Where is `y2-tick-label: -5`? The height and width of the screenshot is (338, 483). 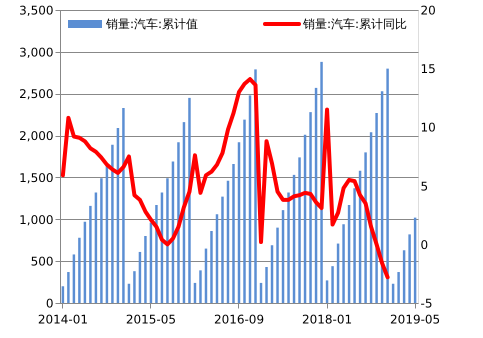 y2-tick-label: -5 is located at coordinates (426, 303).